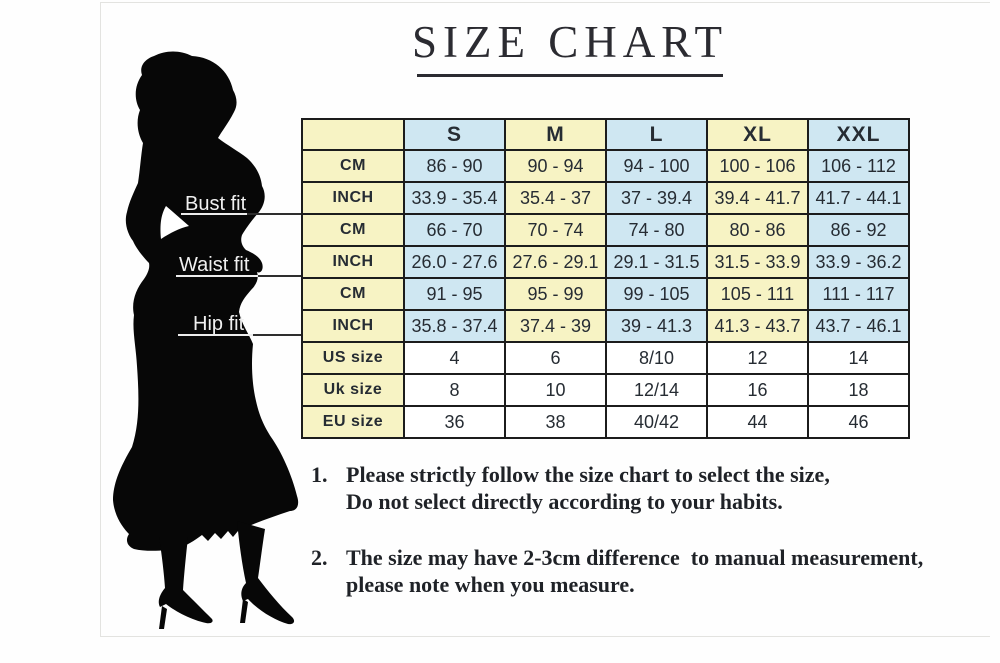 The height and width of the screenshot is (663, 1000). I want to click on size-table-corner-cell, so click(353, 134).